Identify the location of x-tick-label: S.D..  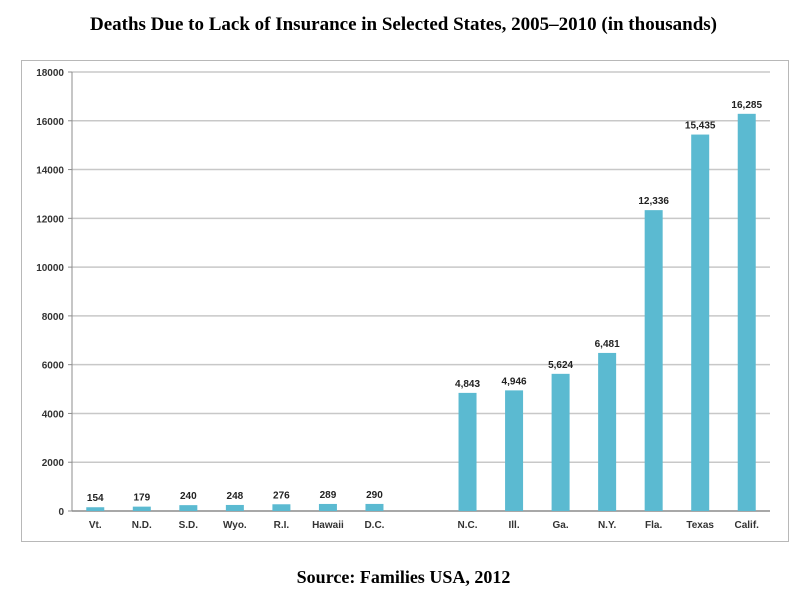
(189, 525).